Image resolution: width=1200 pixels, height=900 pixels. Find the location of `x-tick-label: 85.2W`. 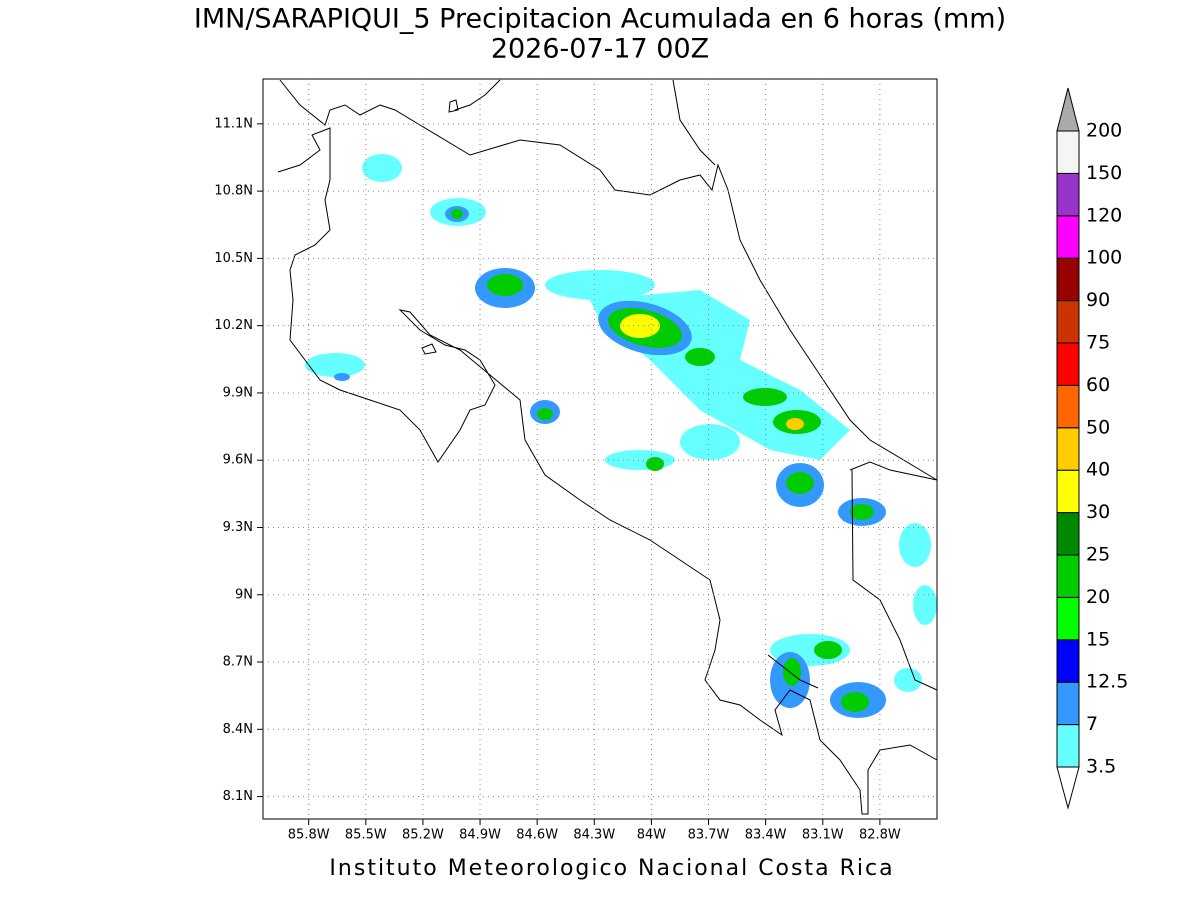

x-tick-label: 85.2W is located at coordinates (423, 835).